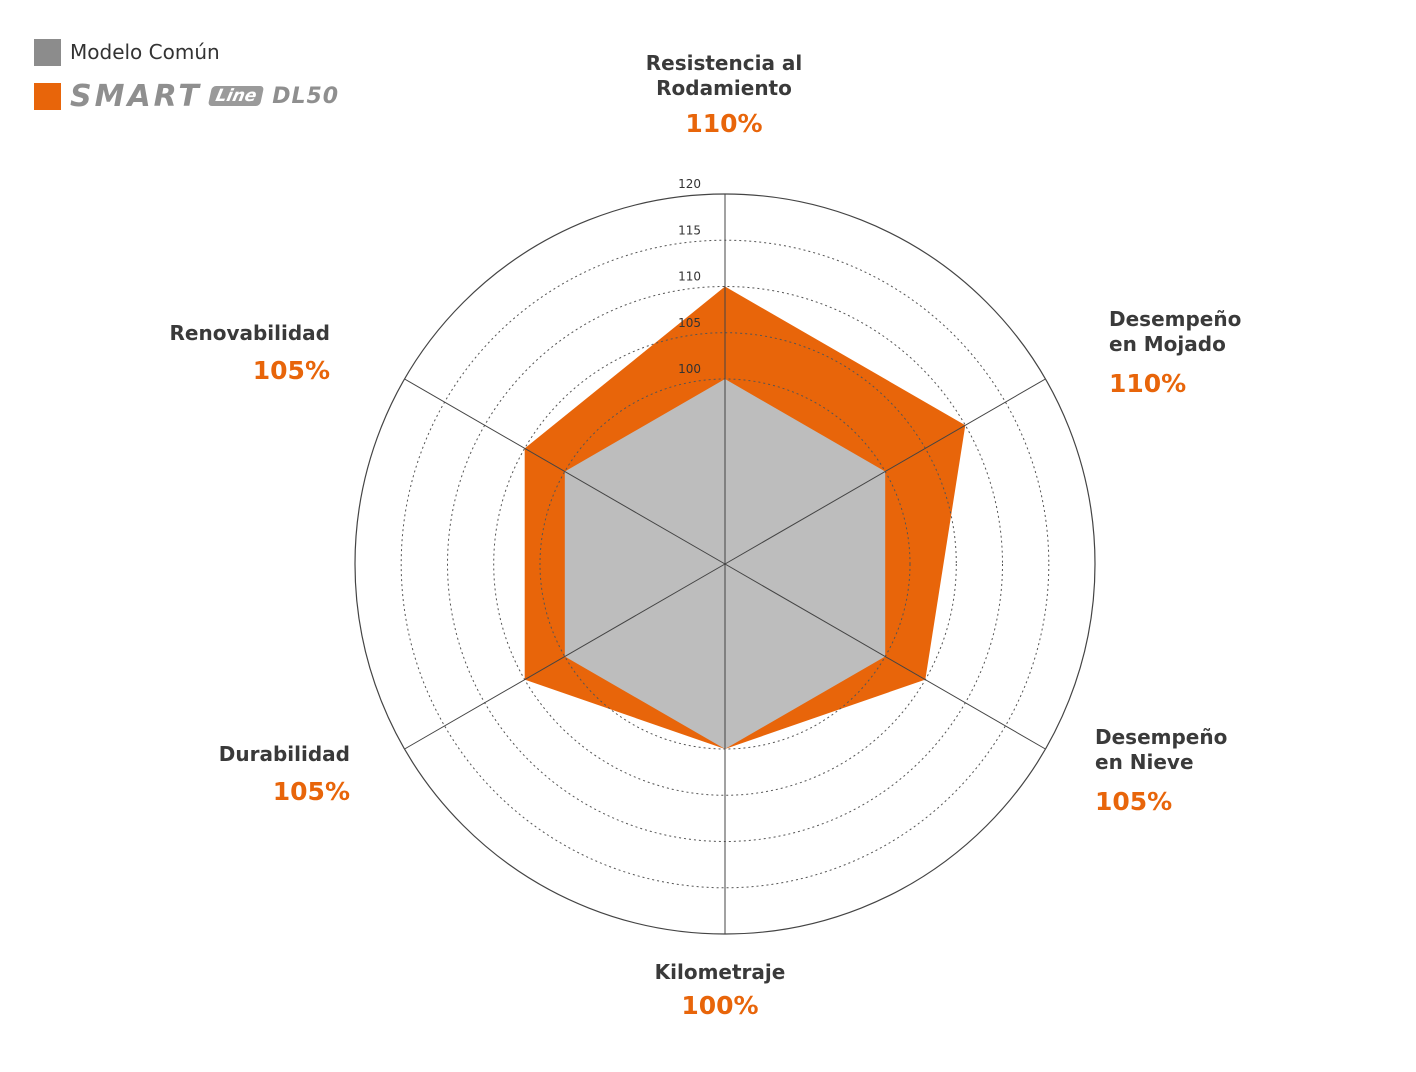 The width and height of the screenshot is (1416, 1072). I want to click on axis-label-mojado: Desempeño en Mojado 110%, so click(1209, 353).